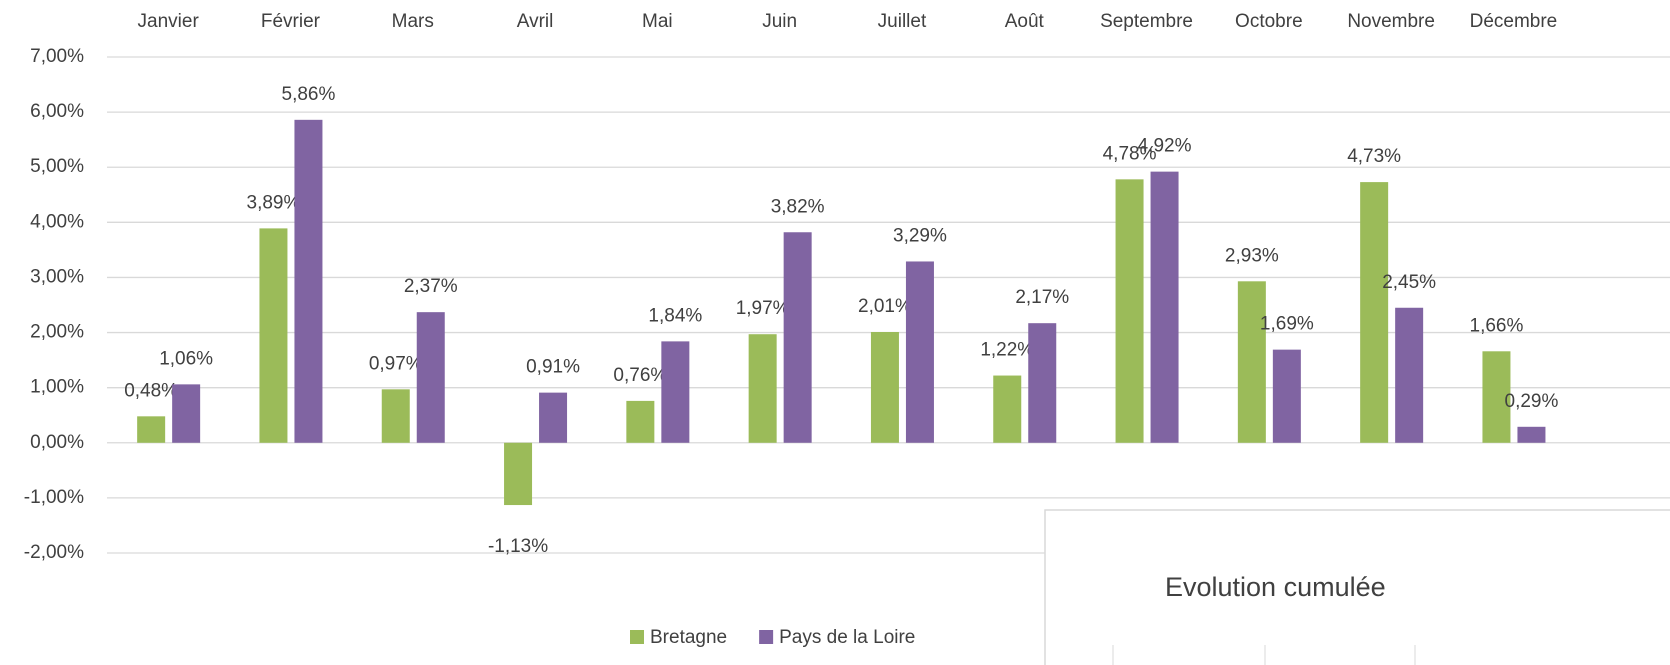 Image resolution: width=1670 pixels, height=665 pixels. What do you see at coordinates (675, 315) in the screenshot?
I see `data-label: 1,84%` at bounding box center [675, 315].